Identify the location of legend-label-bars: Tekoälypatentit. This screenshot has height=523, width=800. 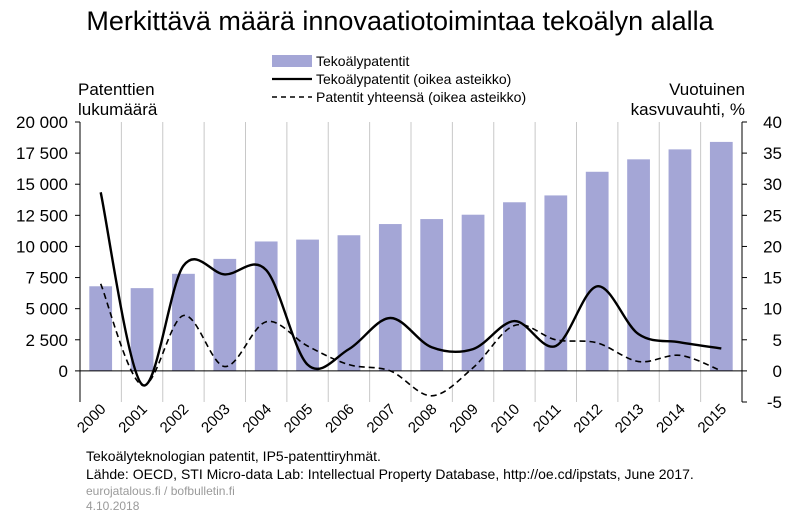
(363, 61).